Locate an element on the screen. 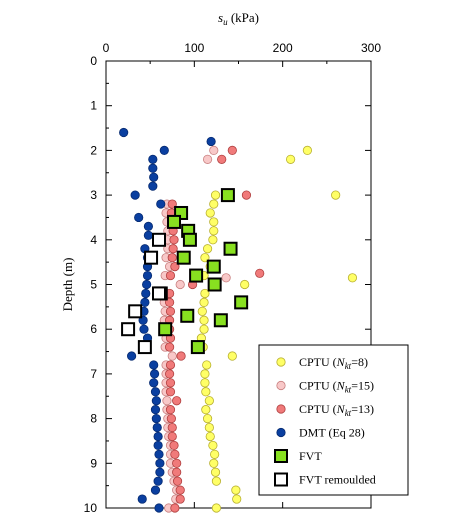 Image resolution: width=456 pixels, height=523 pixels. legend-label: FVT remoulded is located at coordinates (337, 480).